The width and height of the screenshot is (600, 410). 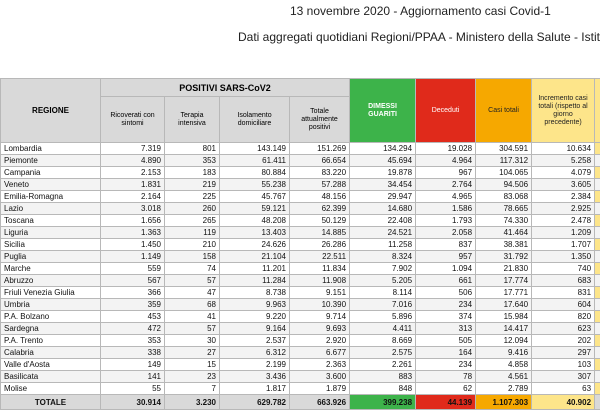 I want to click on region-name: Lombardia, so click(x=51, y=149).